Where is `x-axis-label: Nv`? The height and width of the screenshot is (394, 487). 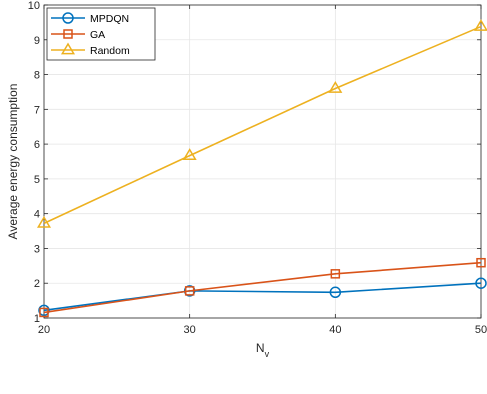
x-axis-label: Nv is located at coordinates (263, 350).